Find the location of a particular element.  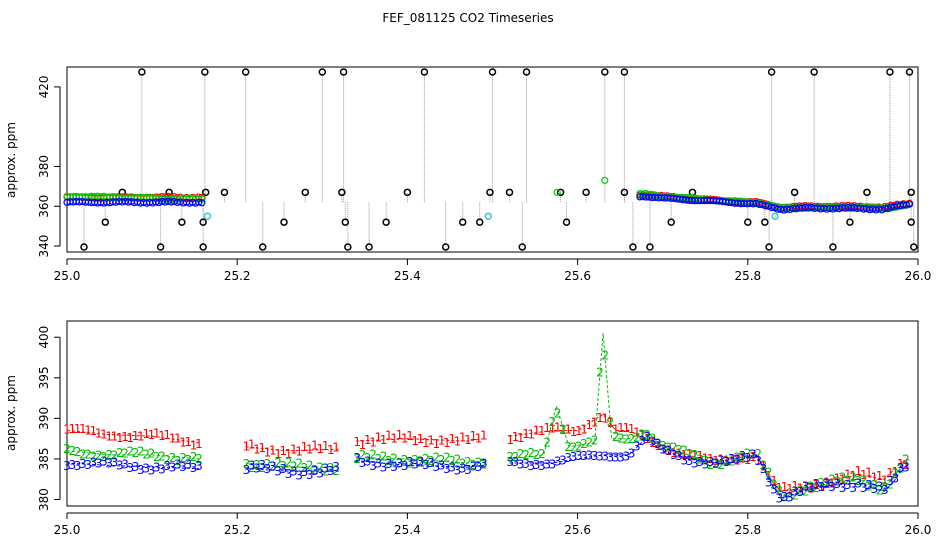

top-y-axis-label: approx. ppm is located at coordinates (11, 160).